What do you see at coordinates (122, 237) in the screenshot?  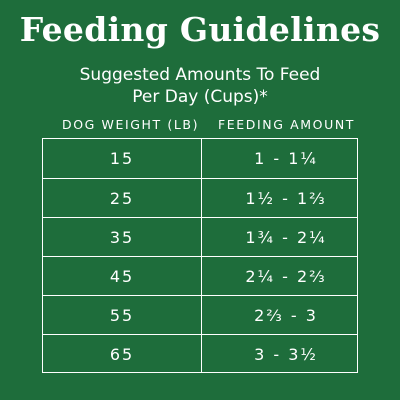 I see `dog-weight-cell: 35` at bounding box center [122, 237].